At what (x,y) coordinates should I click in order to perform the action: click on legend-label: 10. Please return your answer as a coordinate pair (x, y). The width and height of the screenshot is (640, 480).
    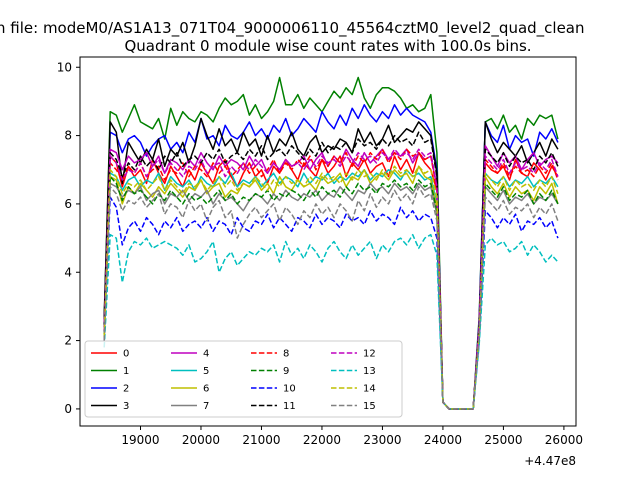
    Looking at the image, I should click on (289, 389).